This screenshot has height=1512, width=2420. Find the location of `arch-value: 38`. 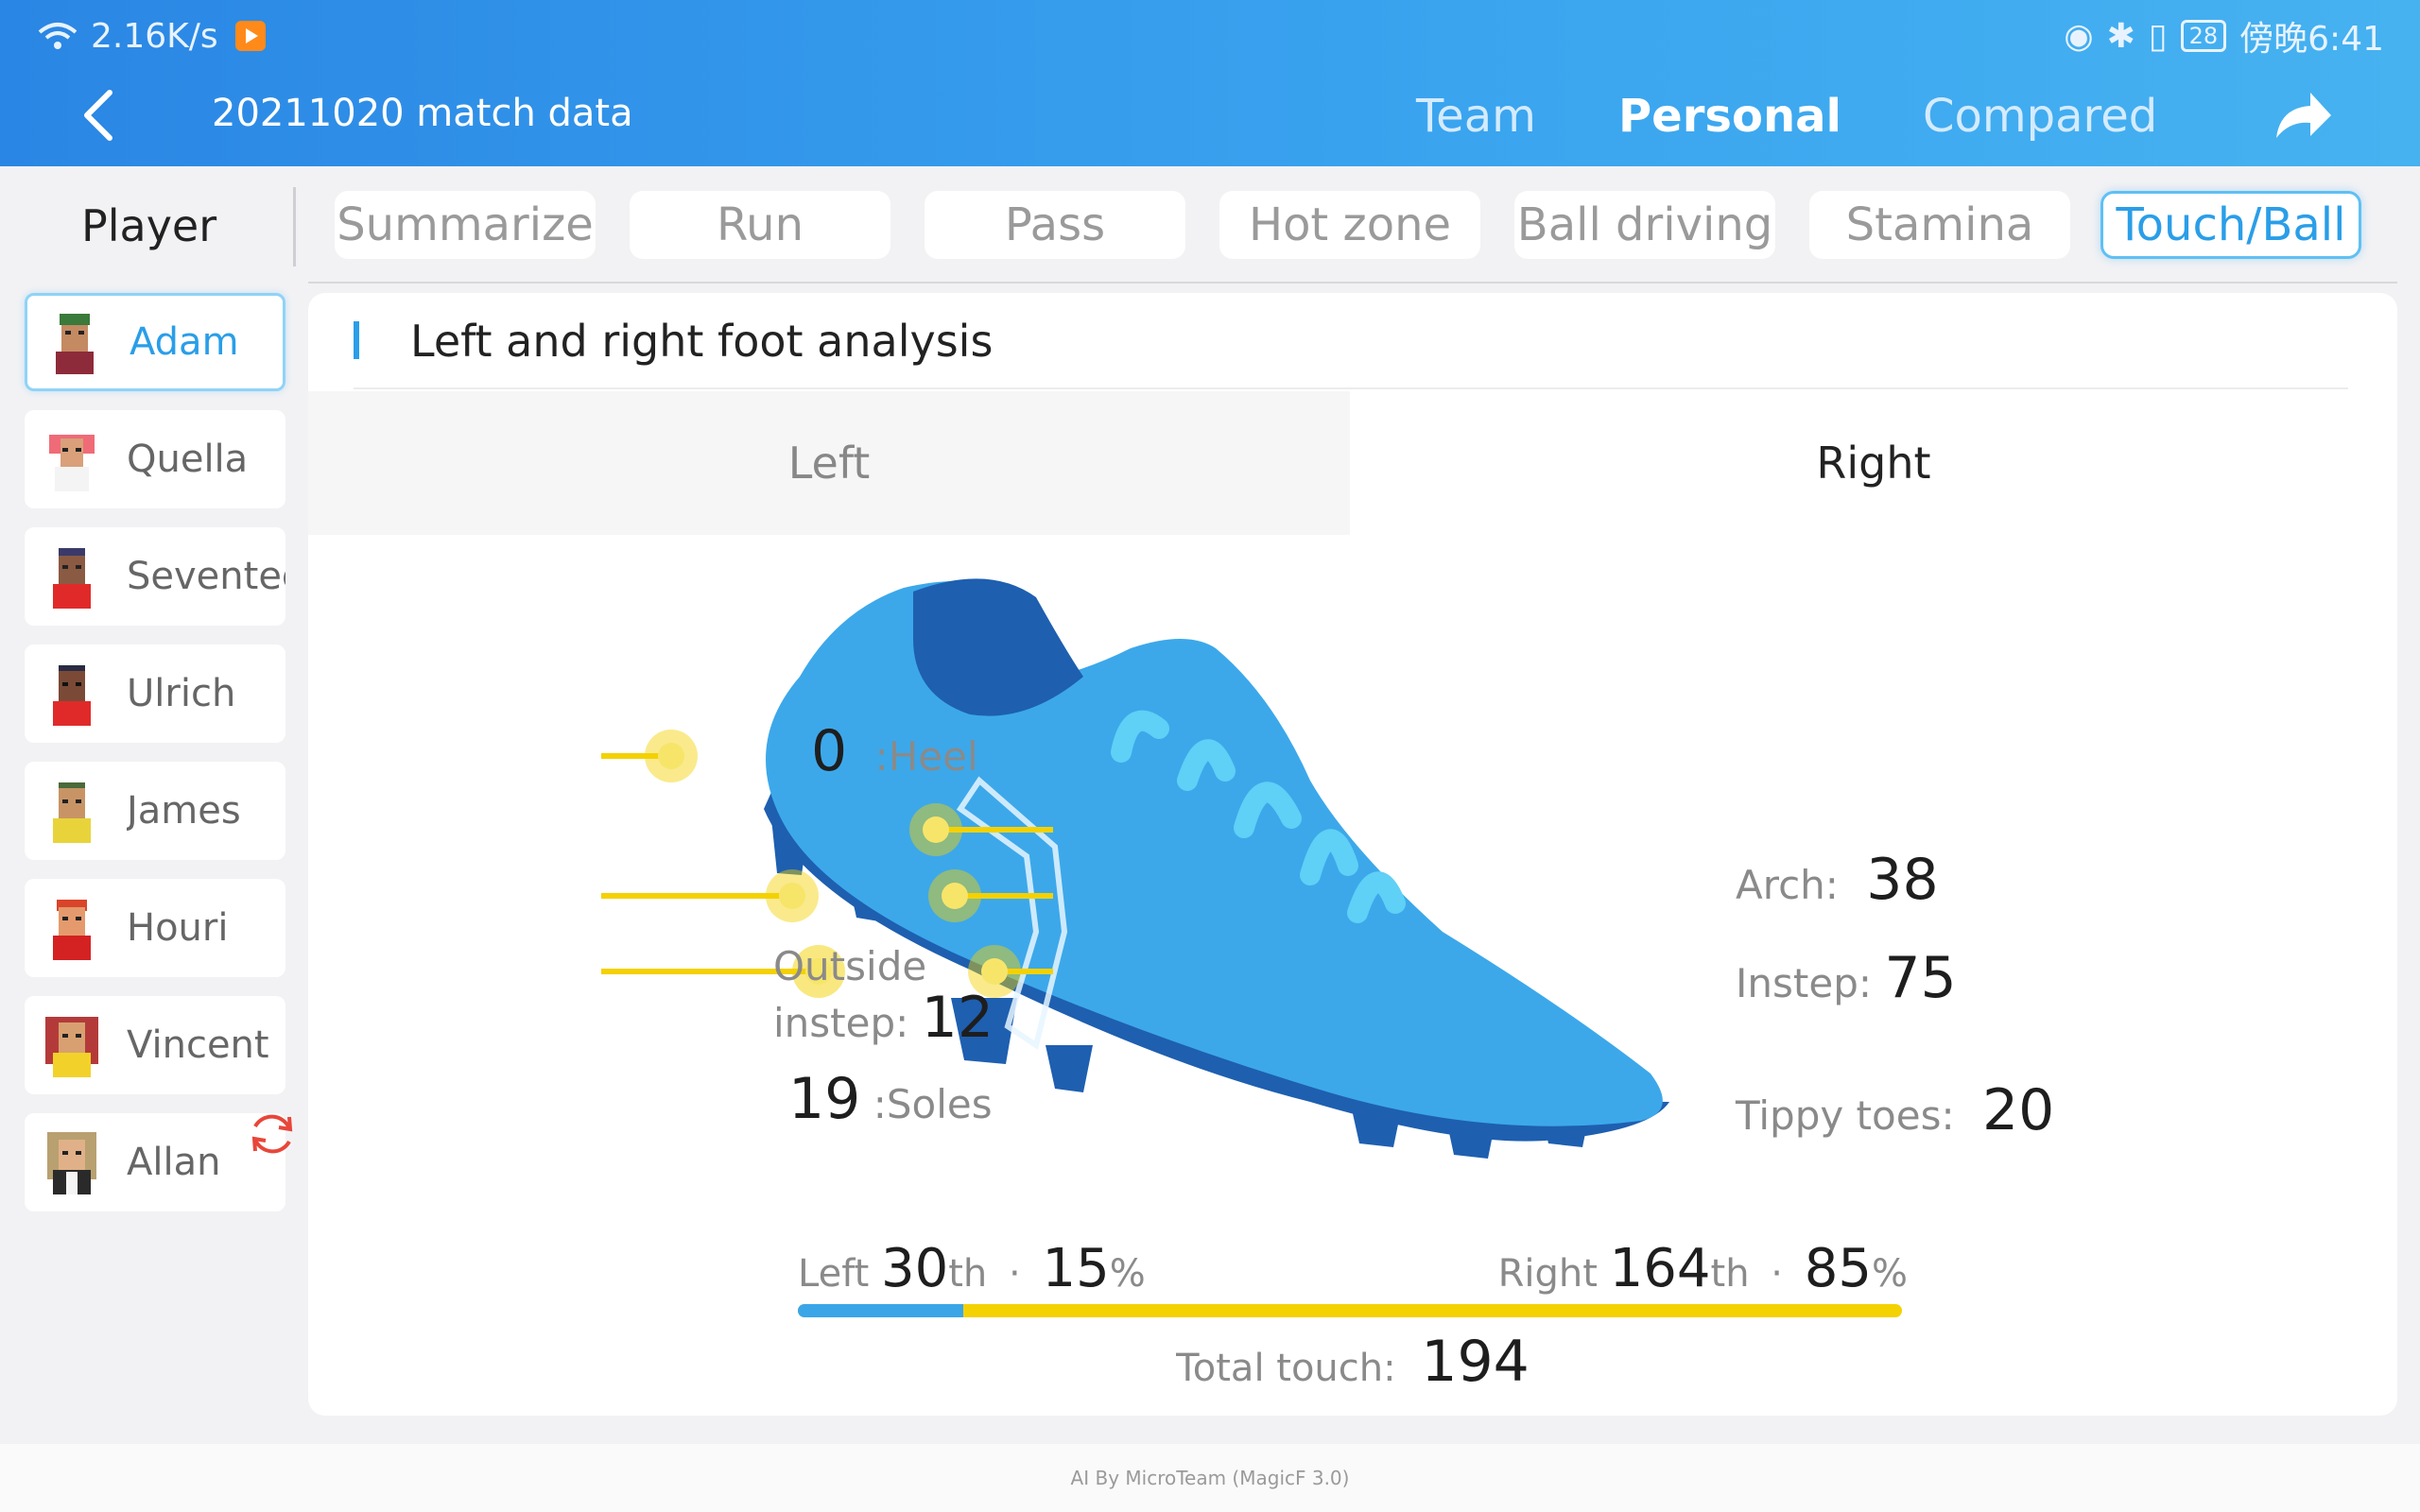

arch-value: 38 is located at coordinates (1902, 880).